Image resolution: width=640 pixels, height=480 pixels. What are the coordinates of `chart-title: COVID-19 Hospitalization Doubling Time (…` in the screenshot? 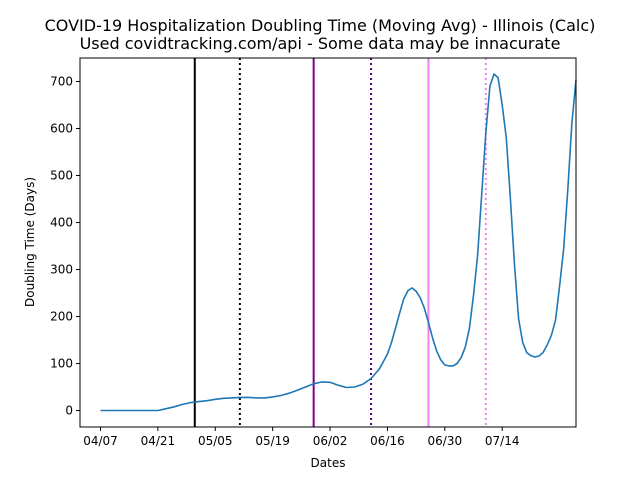 It's located at (320, 25).